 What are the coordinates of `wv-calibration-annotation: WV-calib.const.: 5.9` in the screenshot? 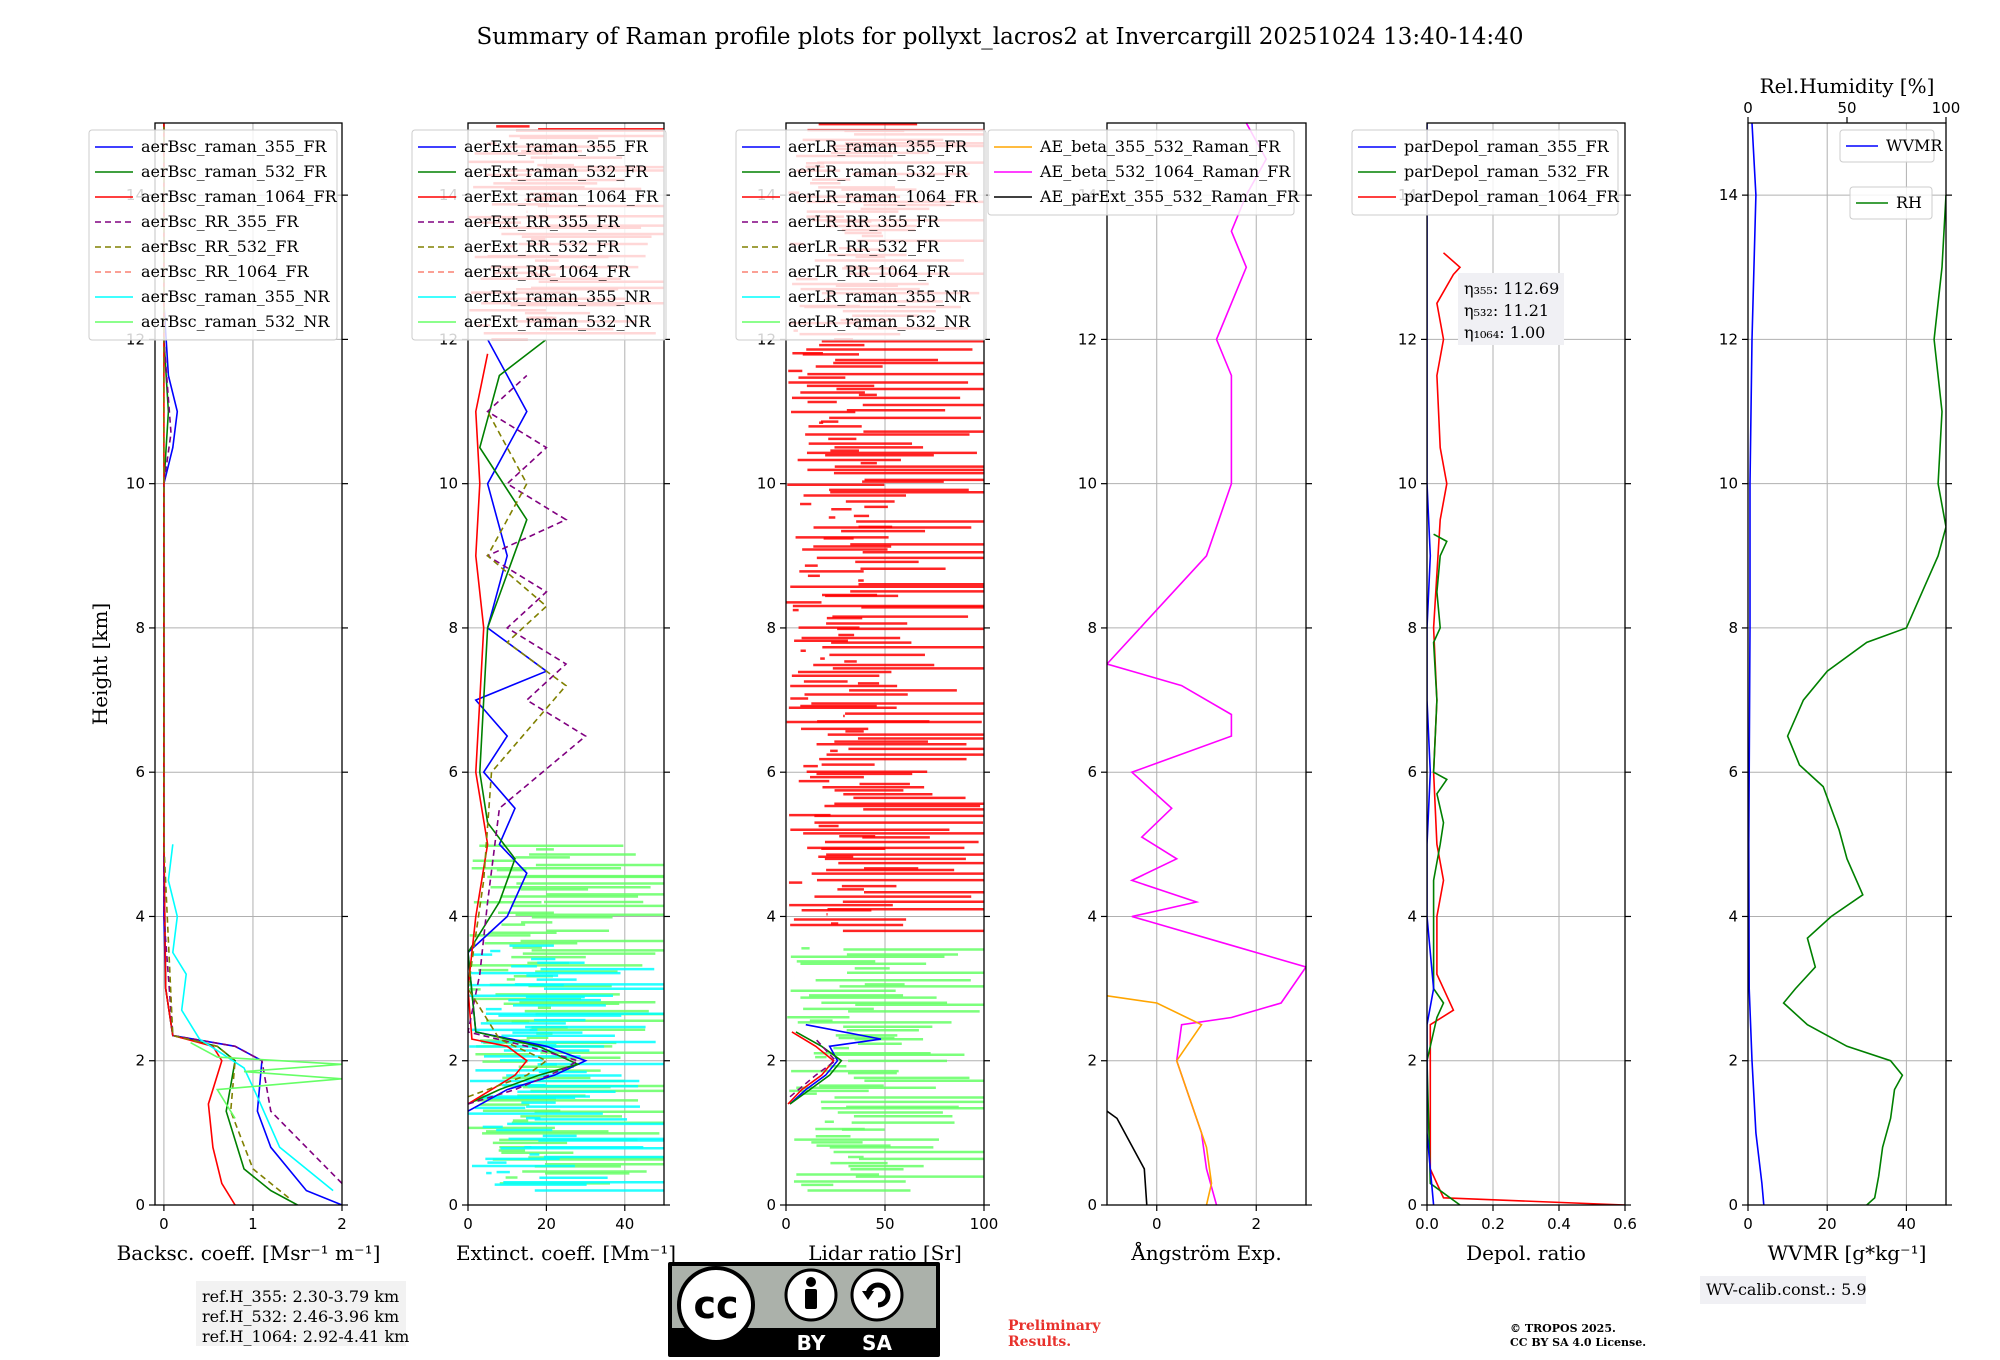 It's located at (1783, 1290).